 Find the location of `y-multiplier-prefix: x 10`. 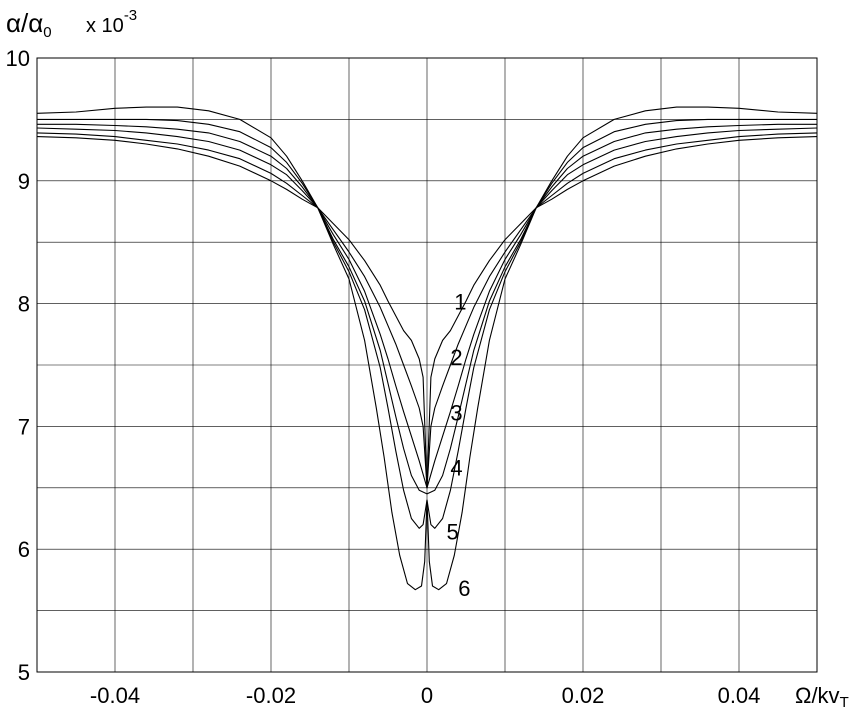

y-multiplier-prefix: x 10 is located at coordinates (105, 26).